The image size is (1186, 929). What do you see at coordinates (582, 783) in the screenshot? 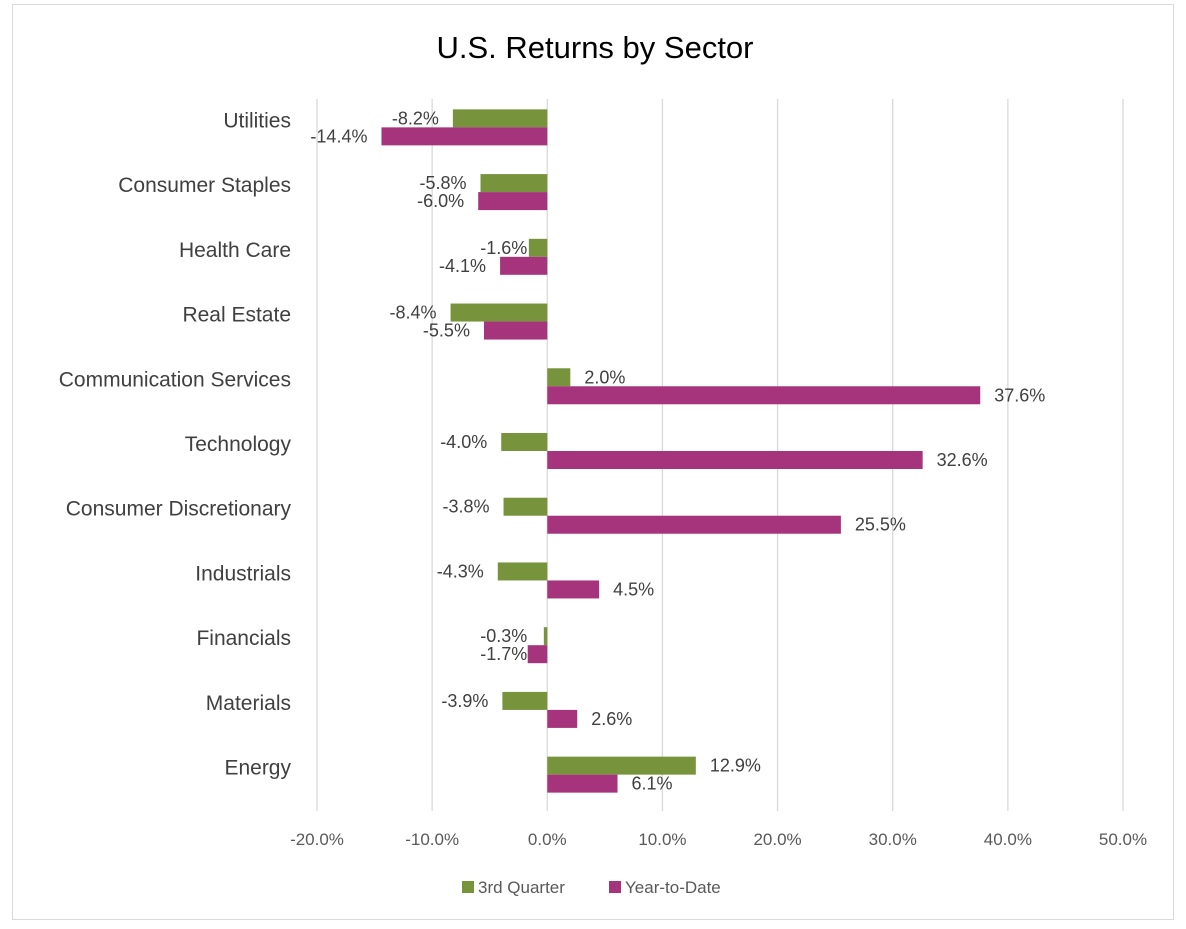
I see `bar-year-to-date-energy` at bounding box center [582, 783].